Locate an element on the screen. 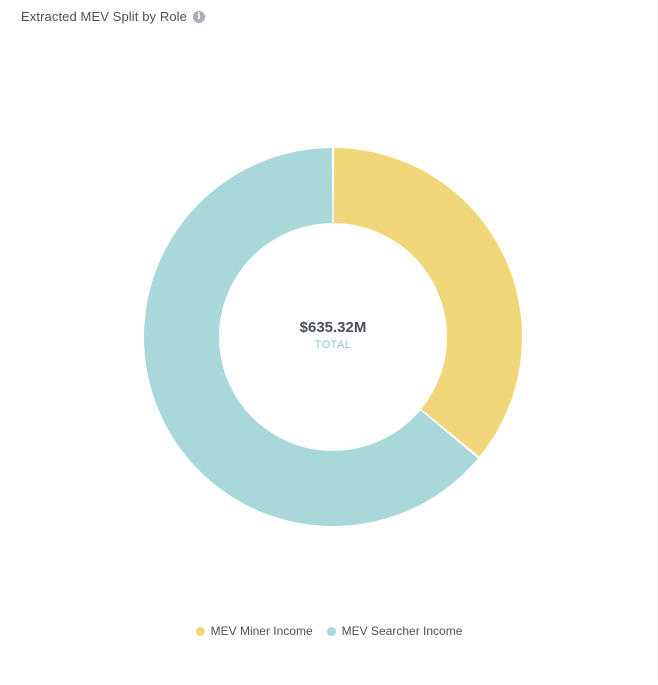  total-value: $635.32M is located at coordinates (333, 327).